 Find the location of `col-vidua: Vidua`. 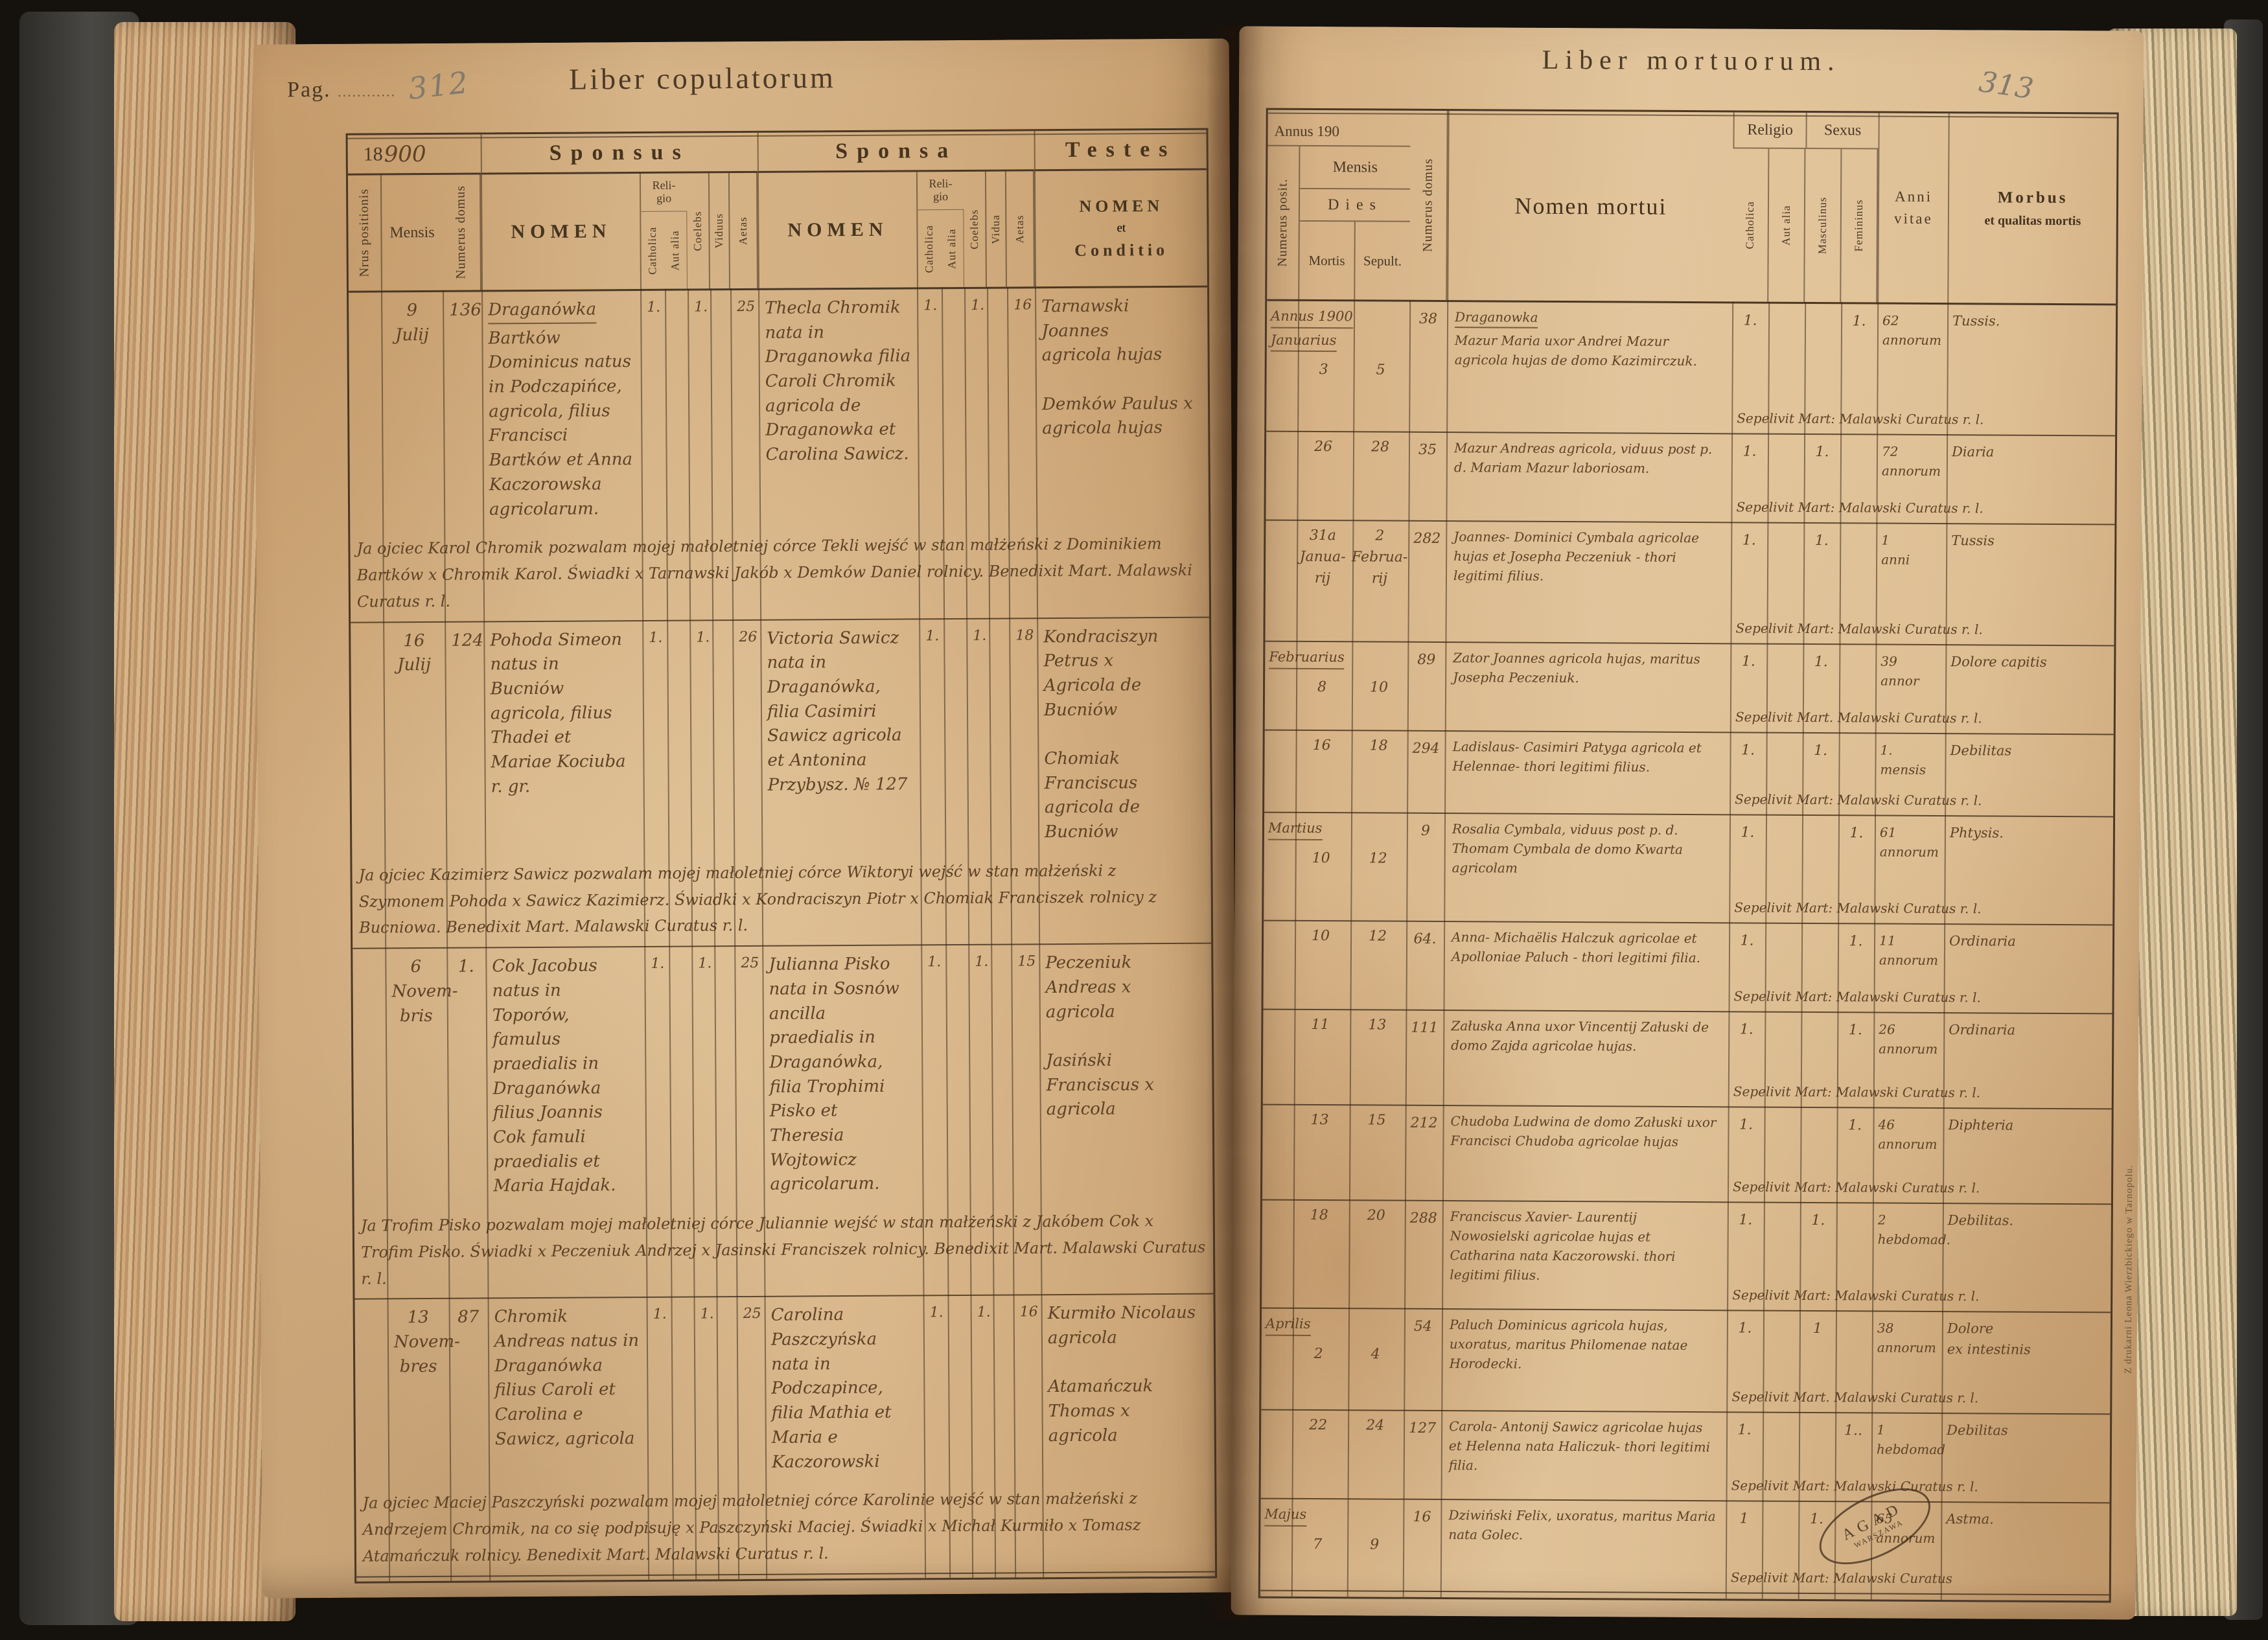

col-vidua: Vidua is located at coordinates (996, 229).